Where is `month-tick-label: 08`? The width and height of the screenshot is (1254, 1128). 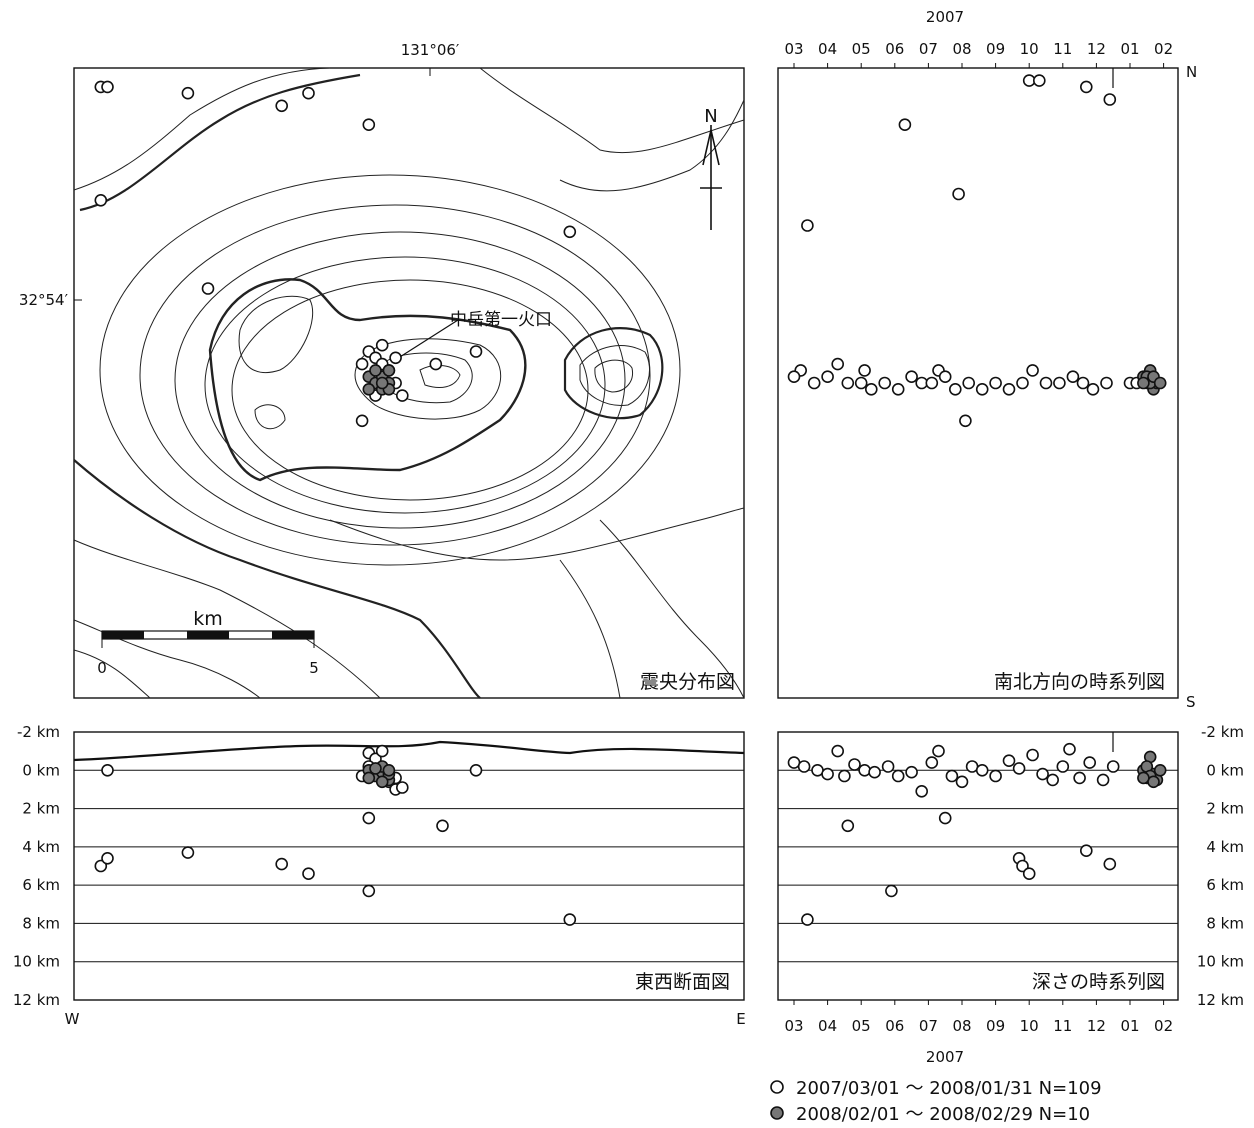
month-tick-label: 08 is located at coordinates (961, 49).